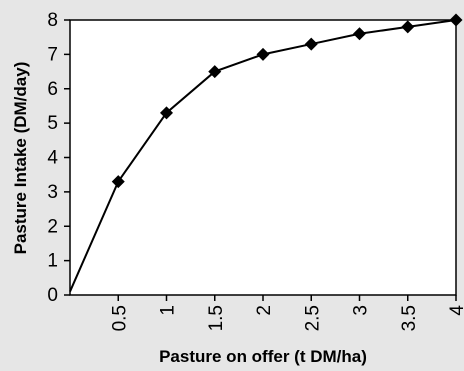  What do you see at coordinates (361, 310) in the screenshot?
I see `x-tick-label: 3` at bounding box center [361, 310].